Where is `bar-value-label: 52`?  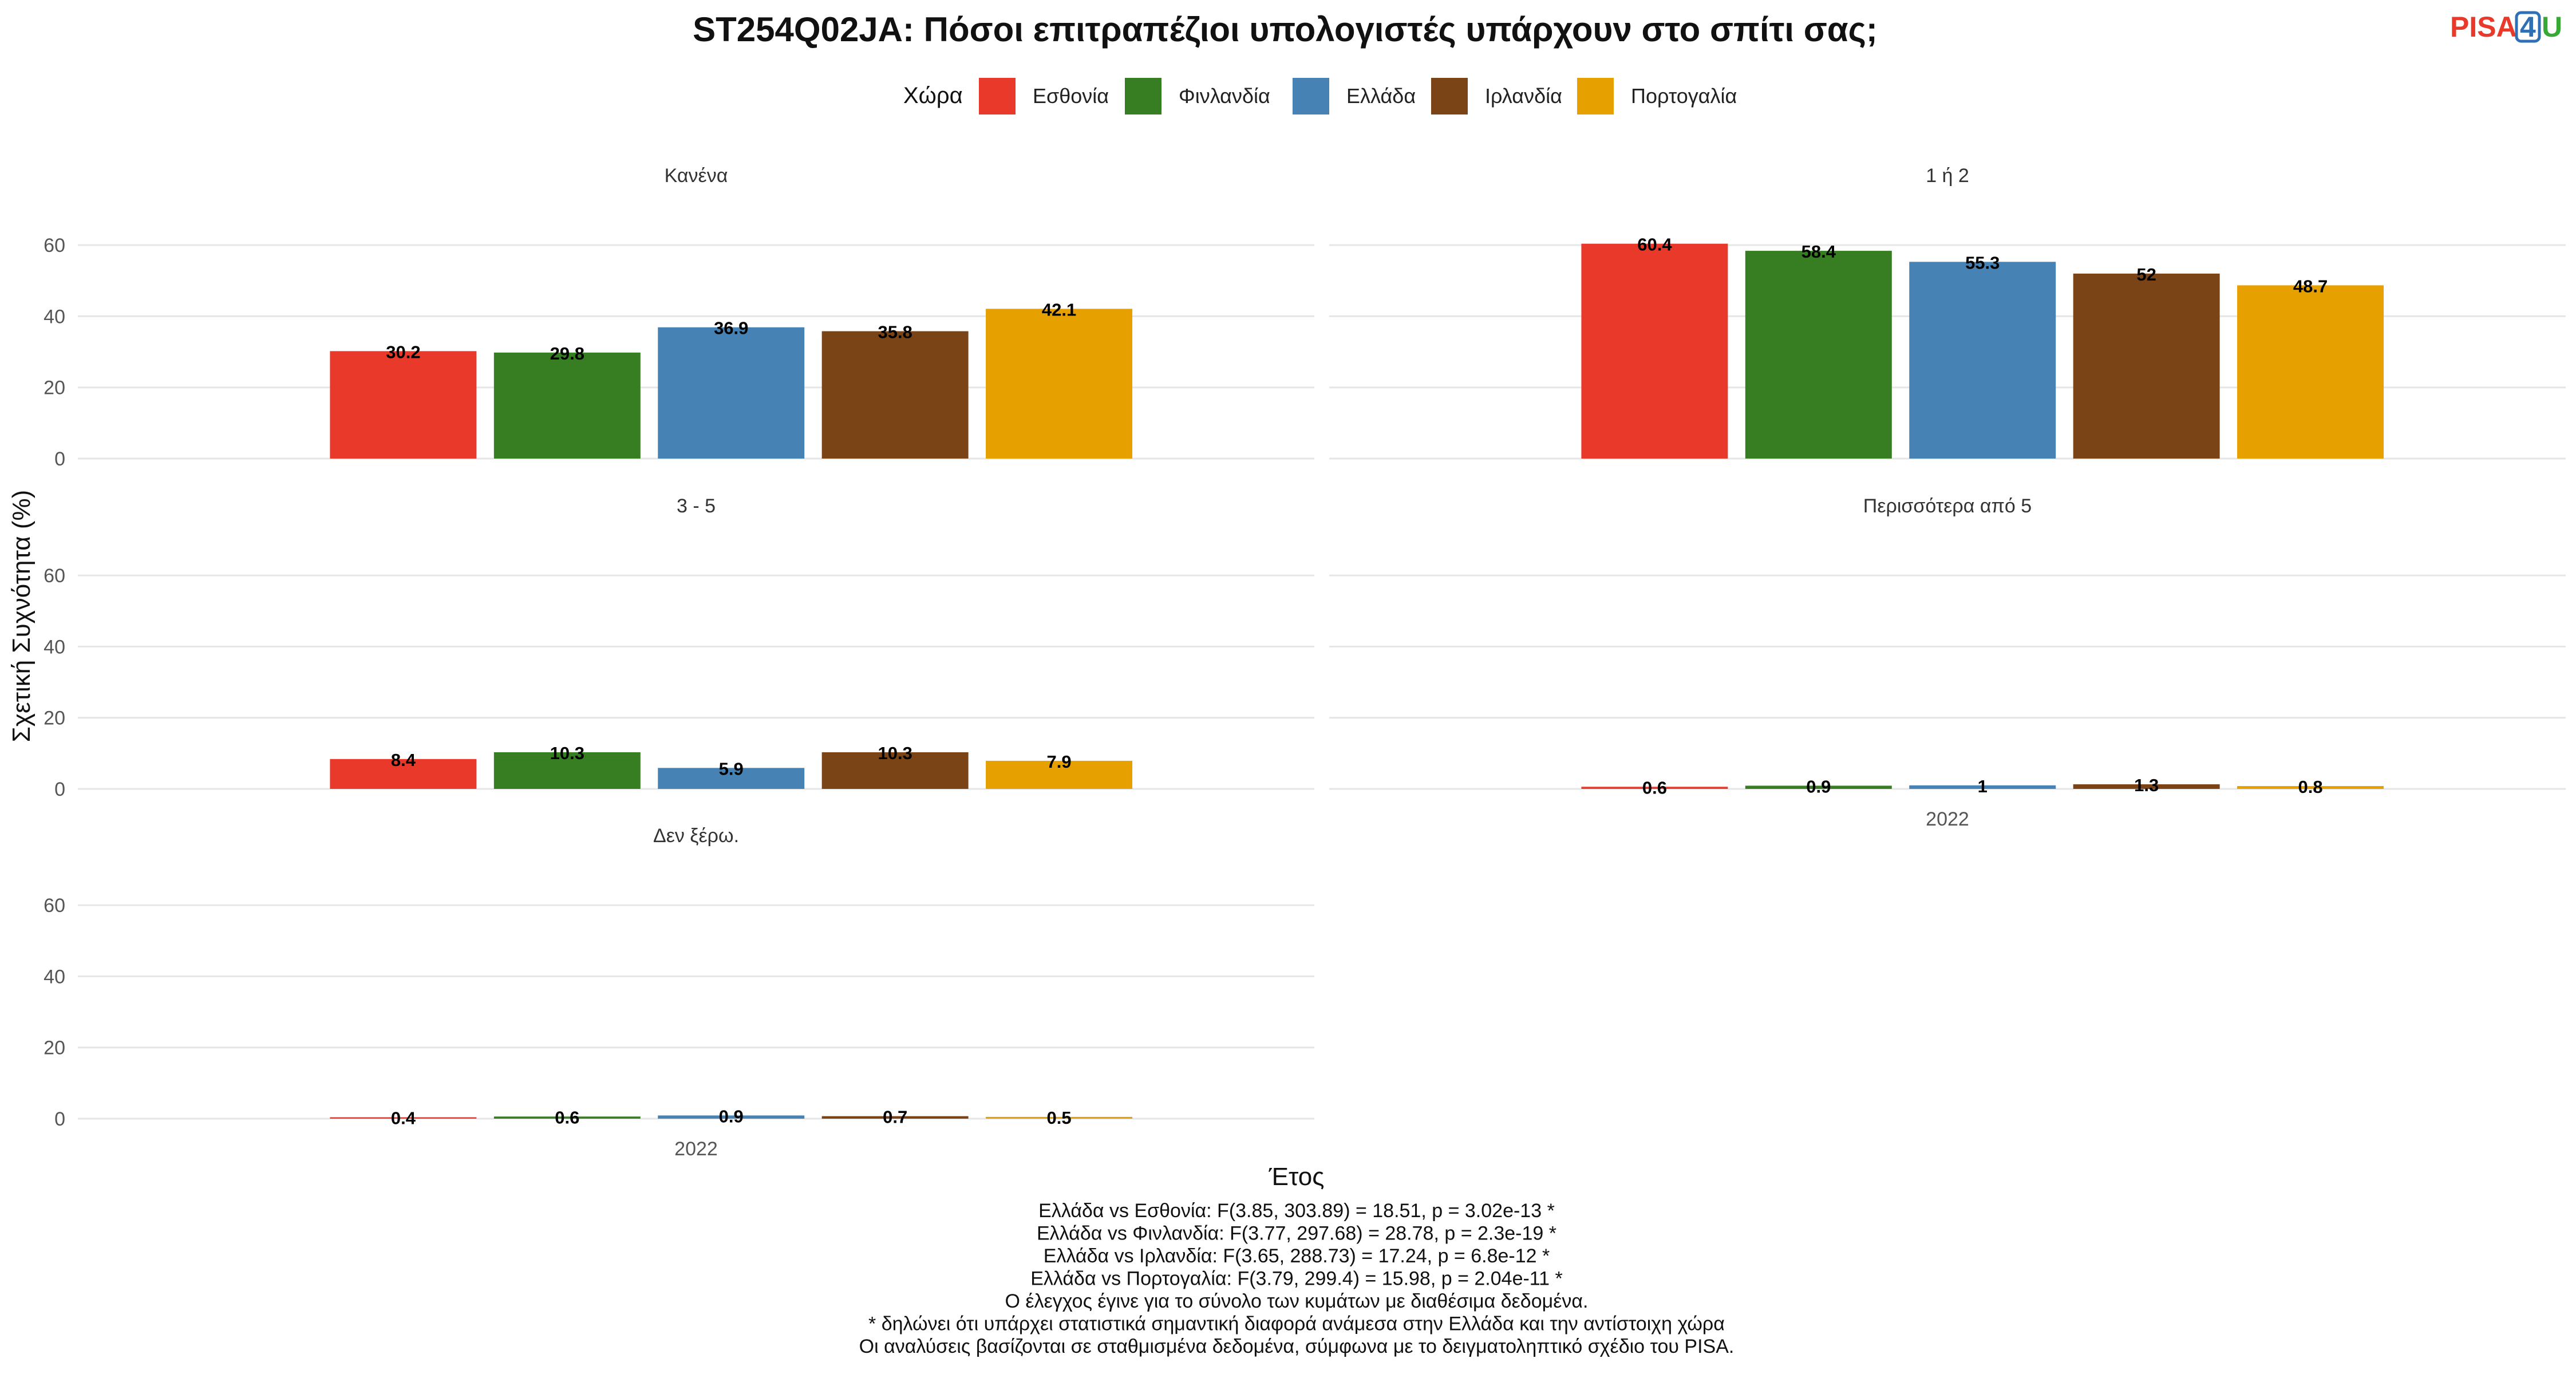
bar-value-label: 52 is located at coordinates (2146, 274).